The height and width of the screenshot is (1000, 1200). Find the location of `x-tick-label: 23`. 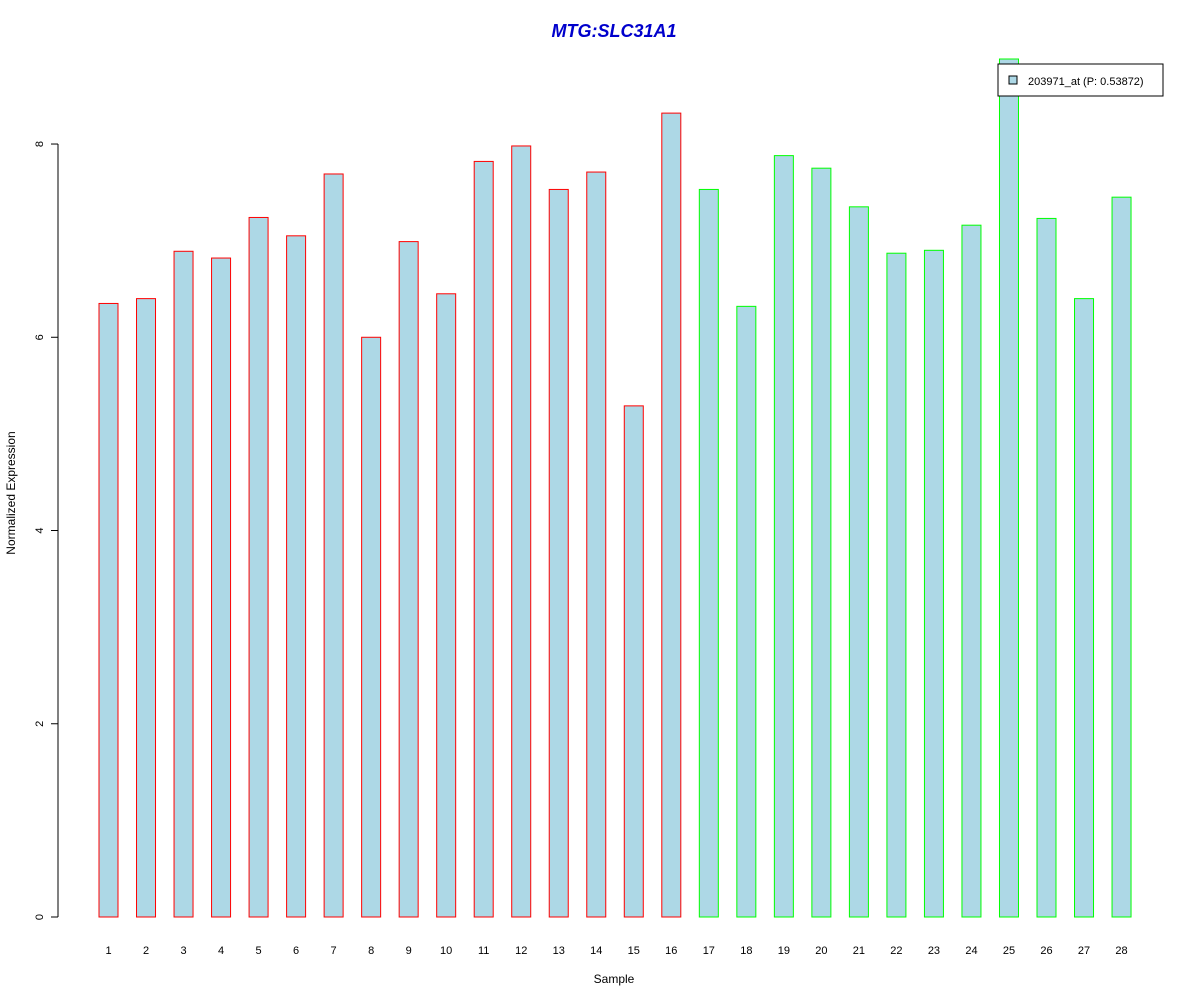

x-tick-label: 23 is located at coordinates (934, 951).